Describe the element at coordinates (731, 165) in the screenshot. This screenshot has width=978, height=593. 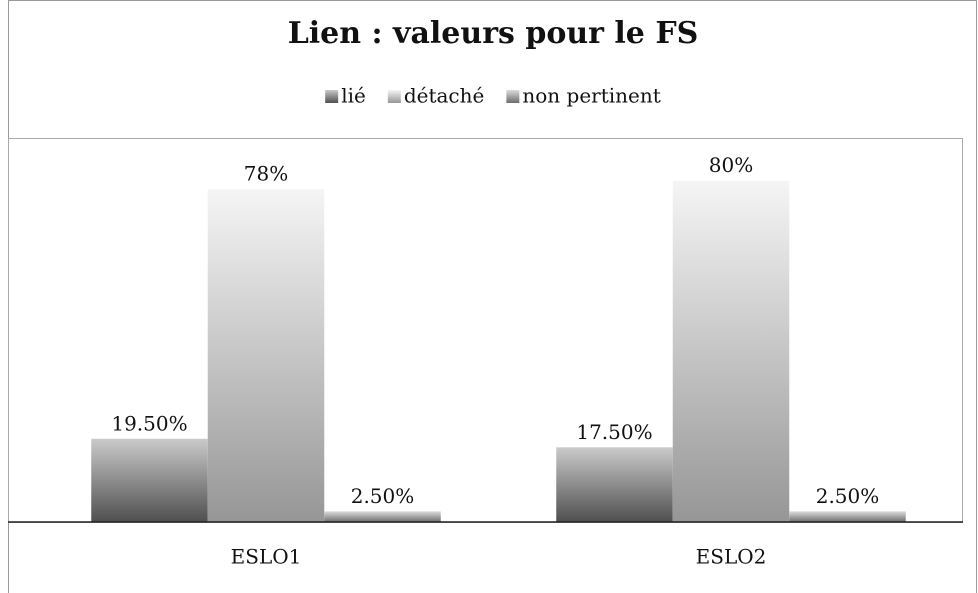
I see `data-label: 80%` at that location.